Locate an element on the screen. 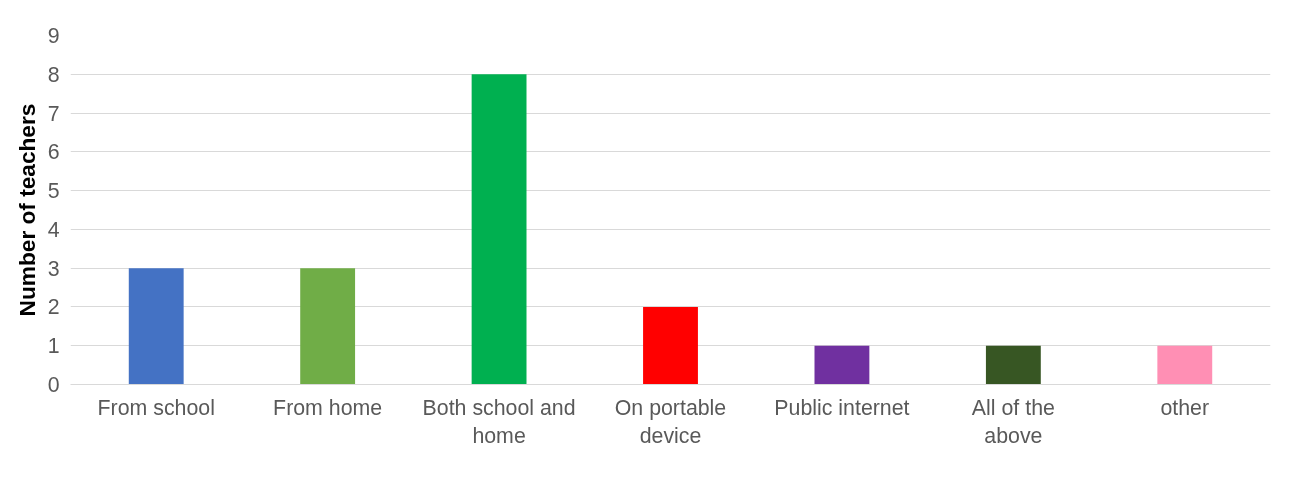  y-tick-label: 1 is located at coordinates (53, 346).